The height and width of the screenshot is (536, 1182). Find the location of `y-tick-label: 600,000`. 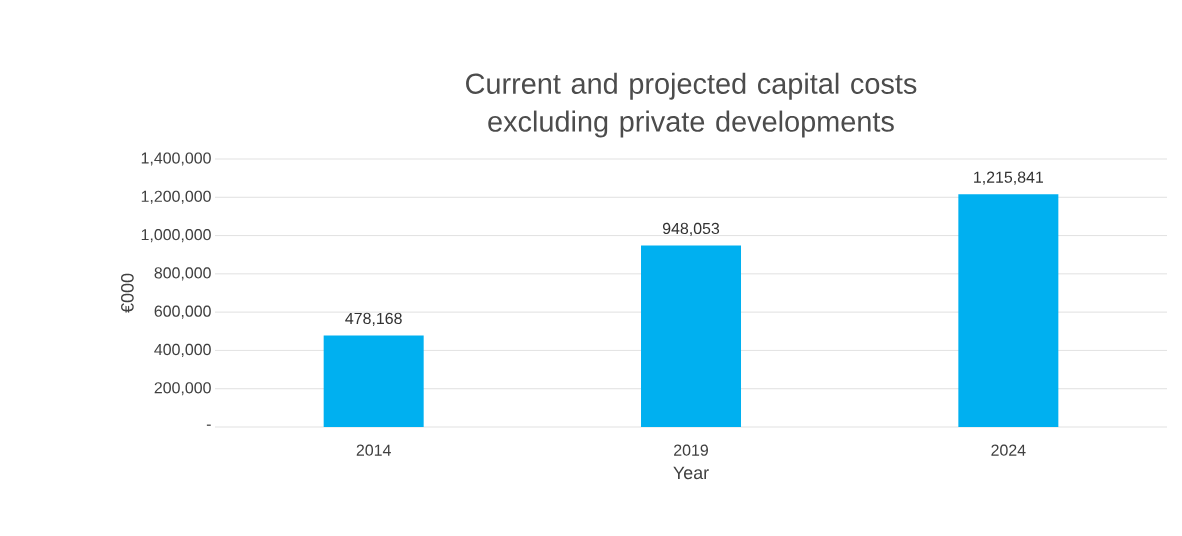

y-tick-label: 600,000 is located at coordinates (182, 312).